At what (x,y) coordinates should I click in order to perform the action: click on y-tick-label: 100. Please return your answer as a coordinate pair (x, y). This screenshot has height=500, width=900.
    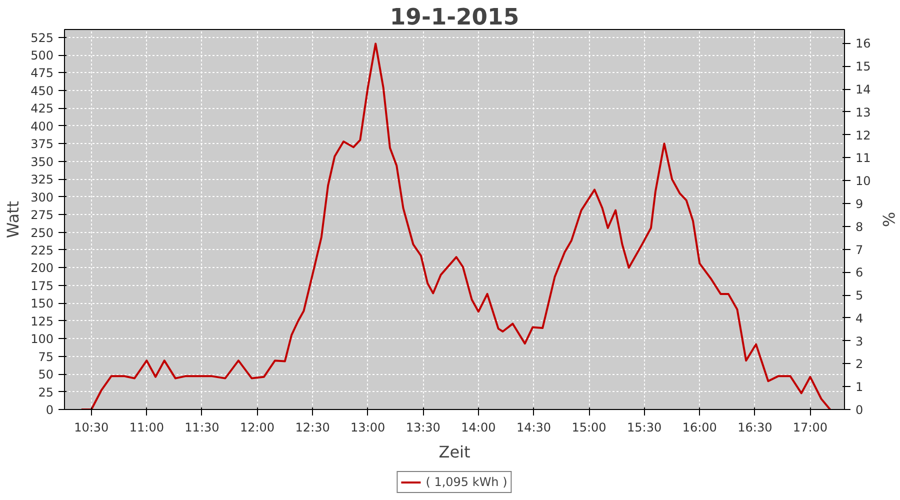
    Looking at the image, I should click on (42, 339).